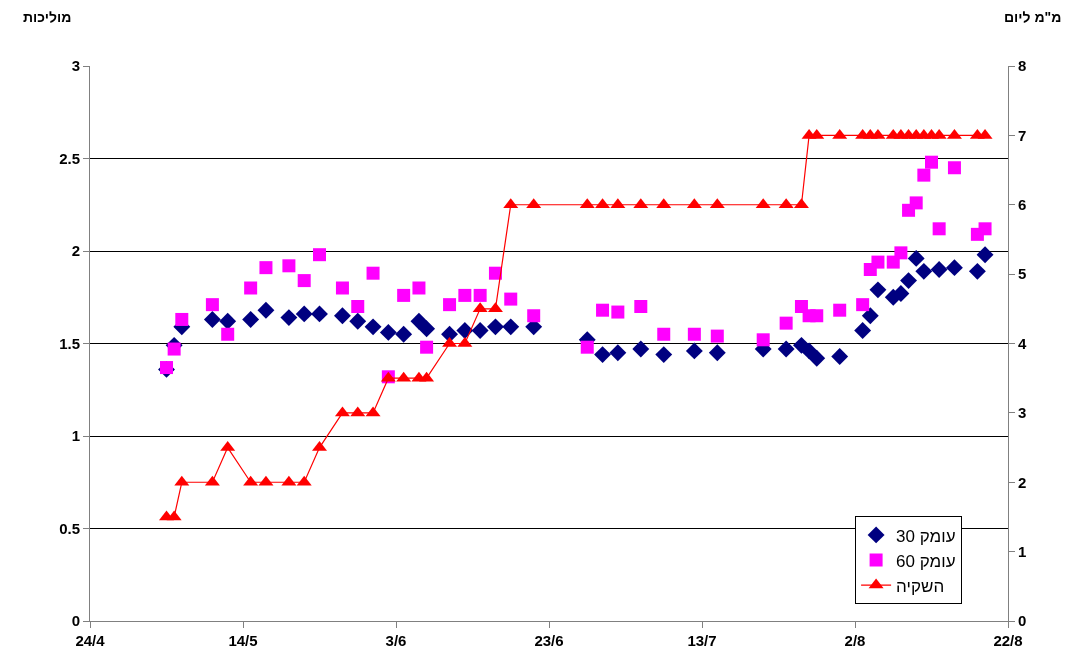 The width and height of the screenshot is (1078, 665). I want to click on y2-tick-label: 5, so click(1022, 274).